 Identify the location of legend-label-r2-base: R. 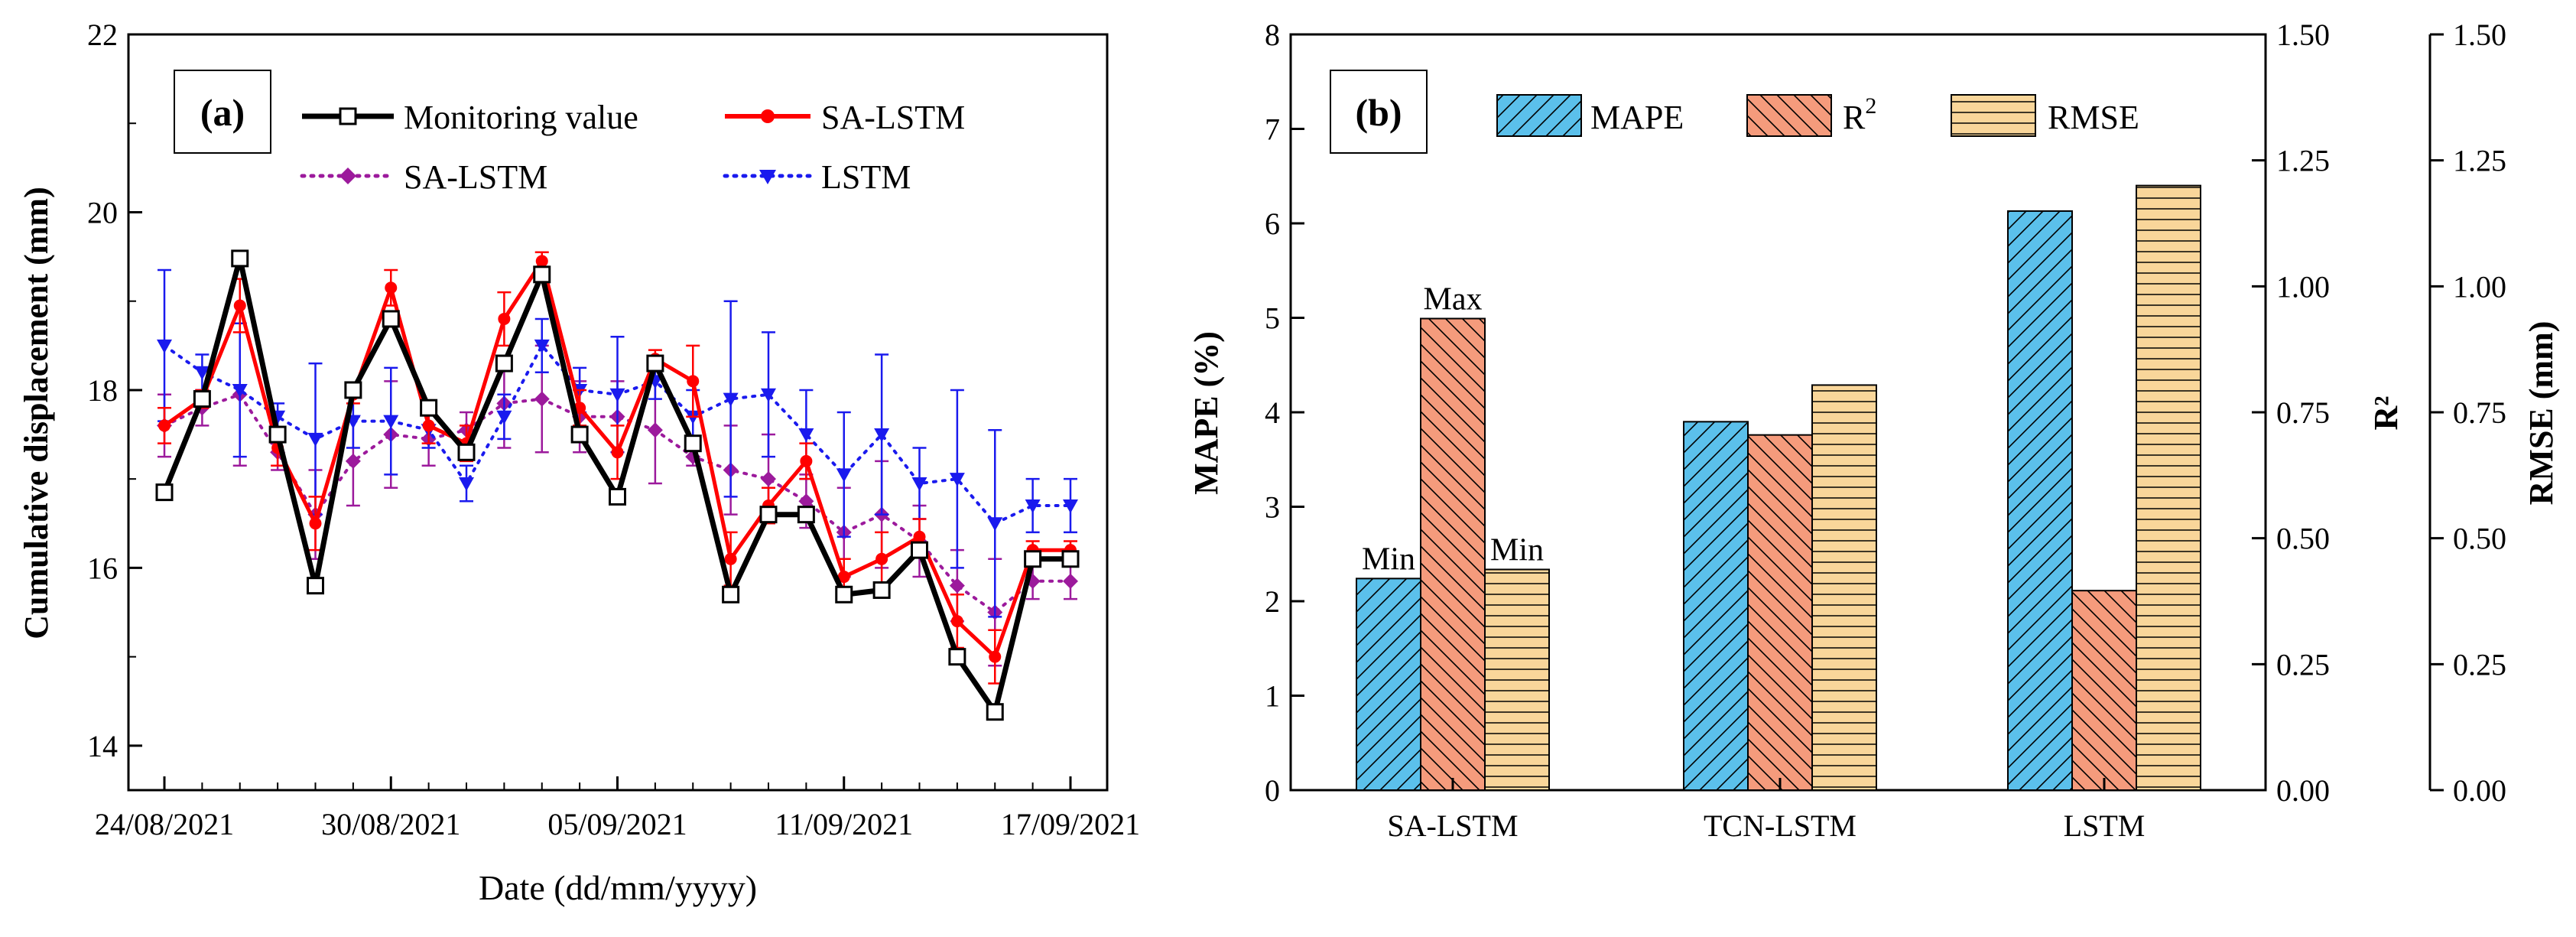
(1855, 117).